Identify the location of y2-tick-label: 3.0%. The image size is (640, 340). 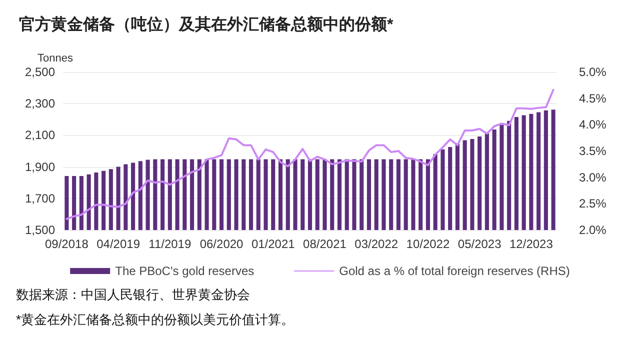
(593, 177).